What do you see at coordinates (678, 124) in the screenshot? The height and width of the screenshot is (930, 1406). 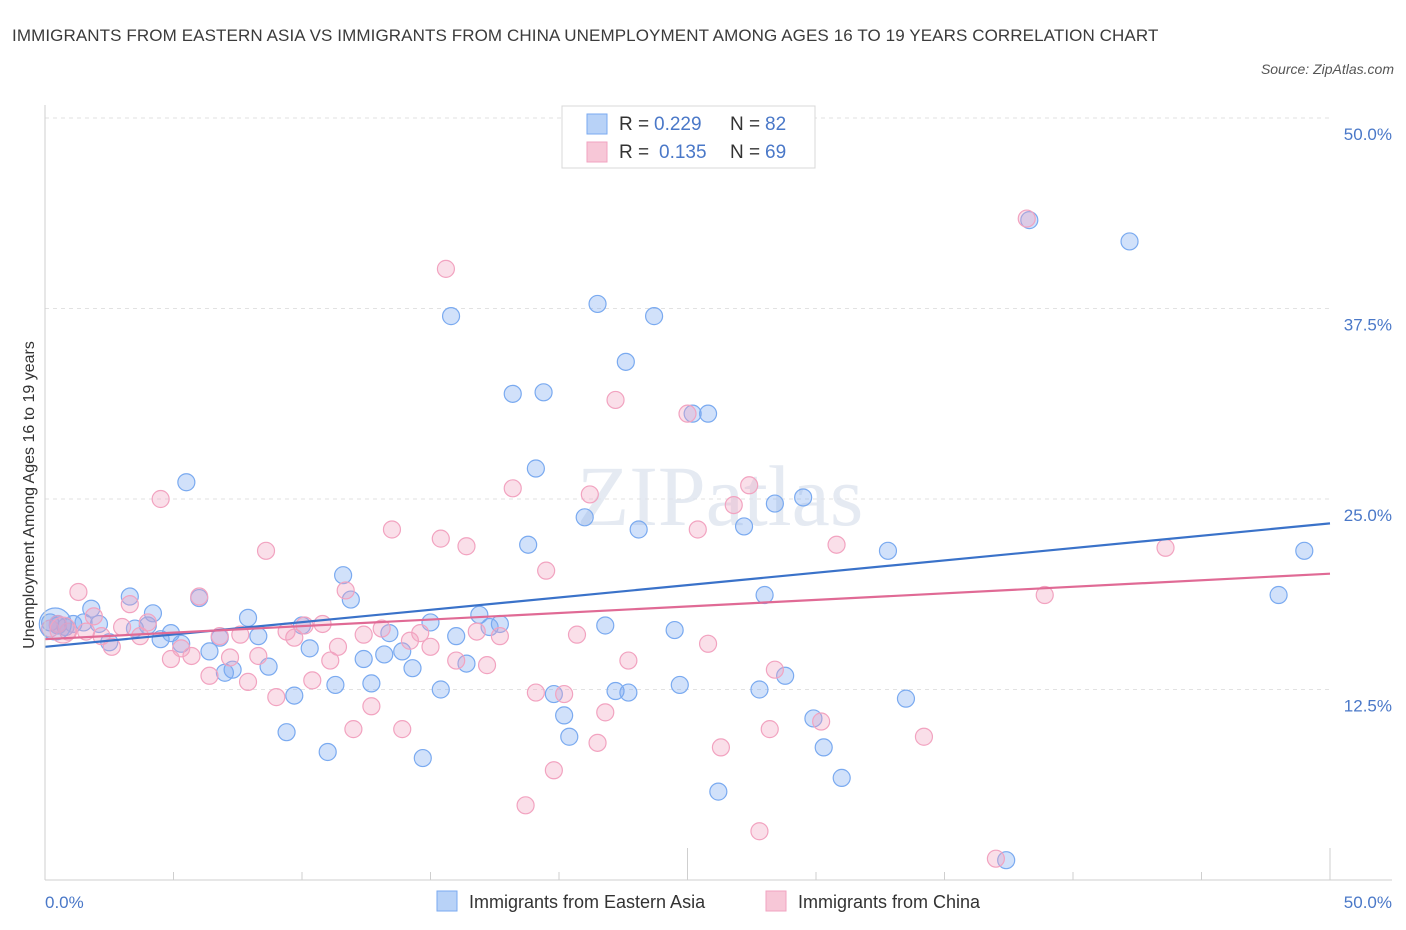 I see `legend-r-value-1: 0.229` at bounding box center [678, 124].